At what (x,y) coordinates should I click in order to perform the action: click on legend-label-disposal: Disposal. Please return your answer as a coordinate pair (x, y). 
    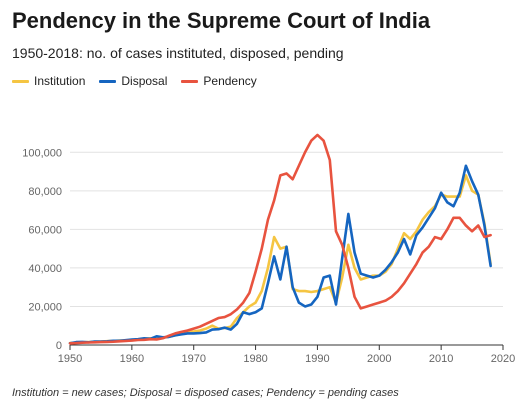
    Looking at the image, I should click on (144, 81).